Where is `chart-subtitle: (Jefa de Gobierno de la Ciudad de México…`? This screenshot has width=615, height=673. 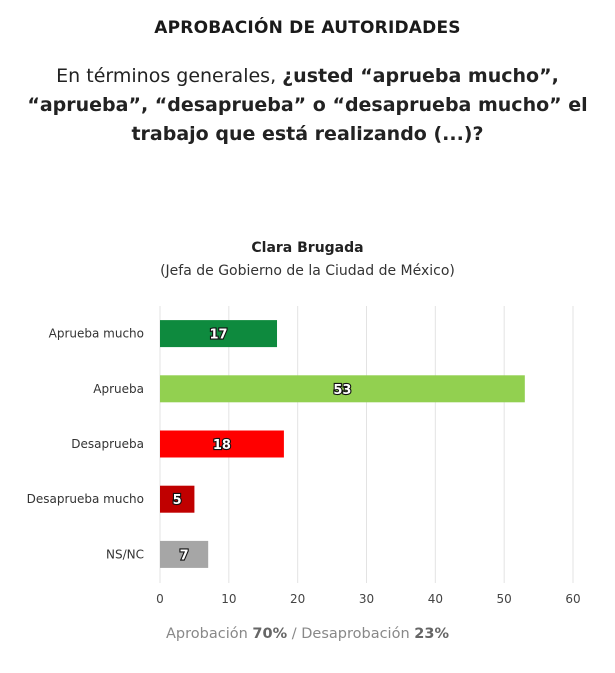
chart-subtitle: (Jefa de Gobierno de la Ciudad de México… is located at coordinates (307, 271).